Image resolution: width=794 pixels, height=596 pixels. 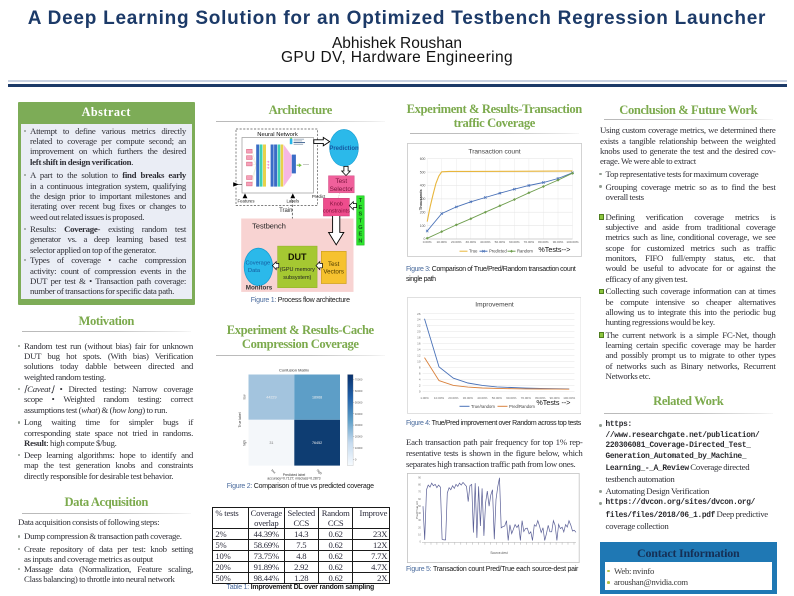 What do you see at coordinates (293, 479) in the screenshot?
I see `svg-text:accuracy=0.7127; misclass=0.28: accuracy=0.7127; misclass=0.2873` at bounding box center [293, 479].